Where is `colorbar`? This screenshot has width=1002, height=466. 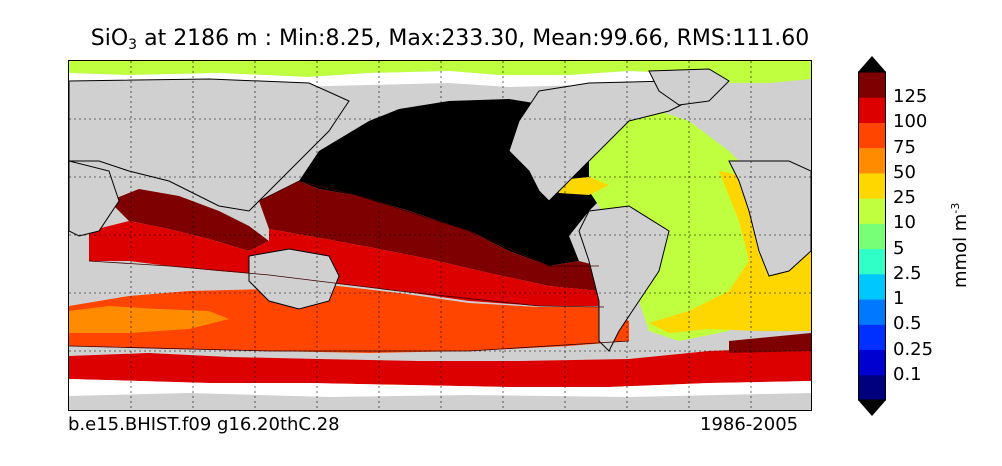
colorbar is located at coordinates (872, 236).